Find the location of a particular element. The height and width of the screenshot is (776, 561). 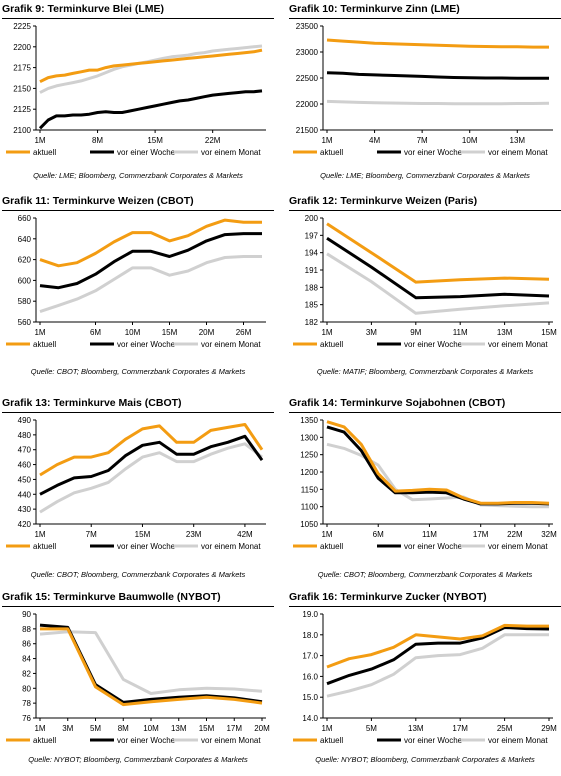

y-tick-label: 90 is located at coordinates (26, 614).